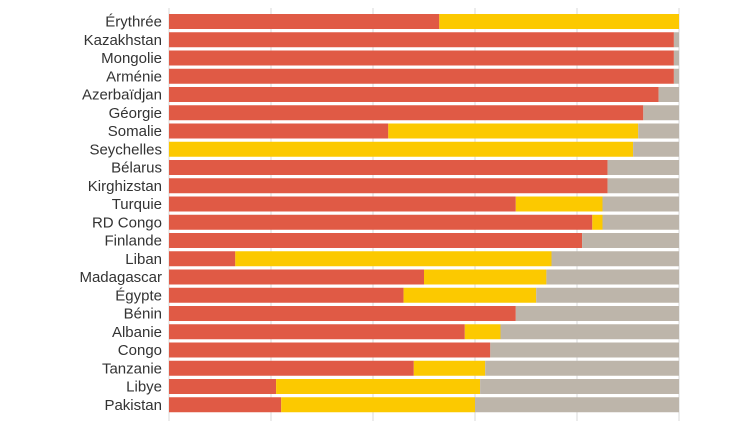 The image size is (749, 421). I want to click on category-label: Turquie, so click(137, 204).